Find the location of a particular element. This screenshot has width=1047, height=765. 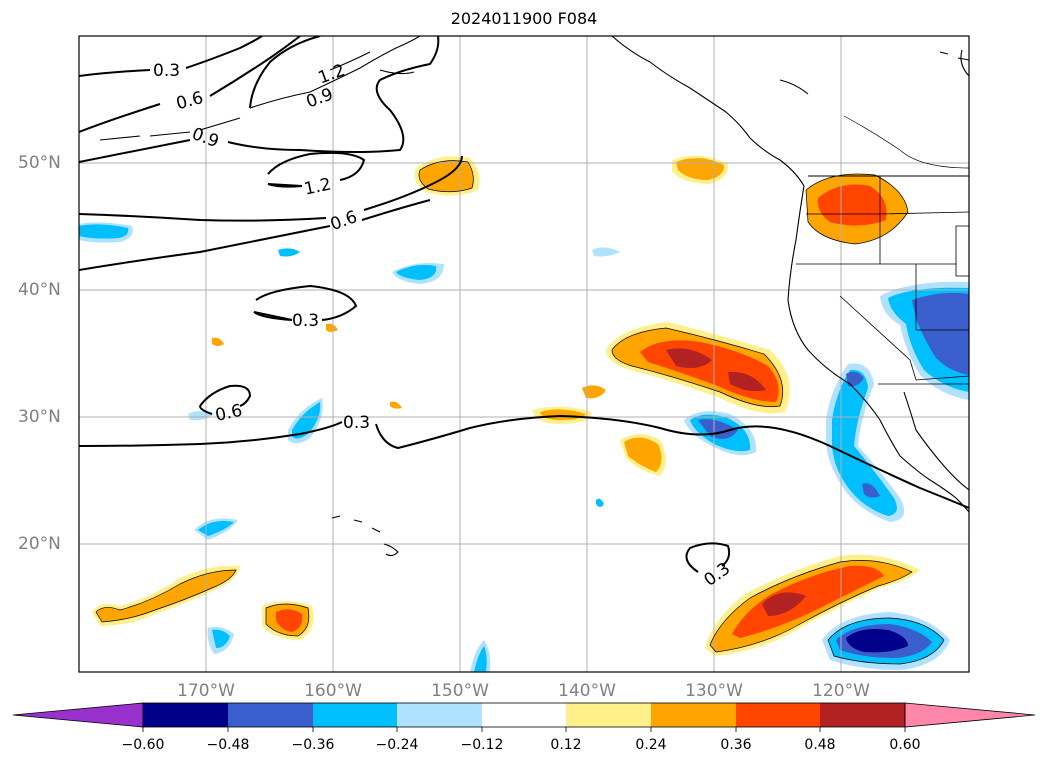

lat-label: 20°N is located at coordinates (39, 544).